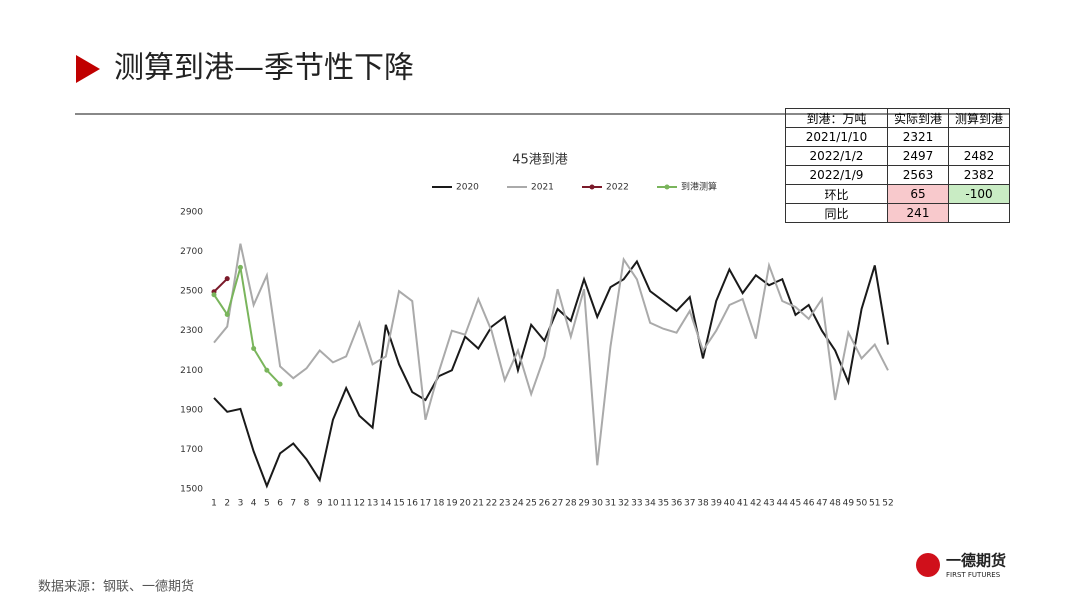 This screenshot has width=1080, height=608. Describe the element at coordinates (677, 504) in the screenshot. I see `x-tick-label: 36` at that location.